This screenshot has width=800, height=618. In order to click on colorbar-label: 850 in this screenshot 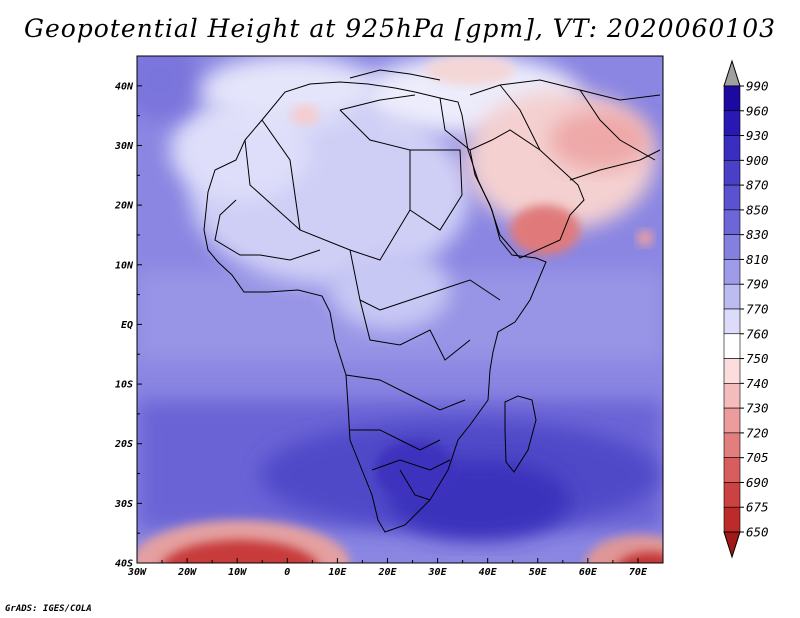, I will do `click(757, 209)`.